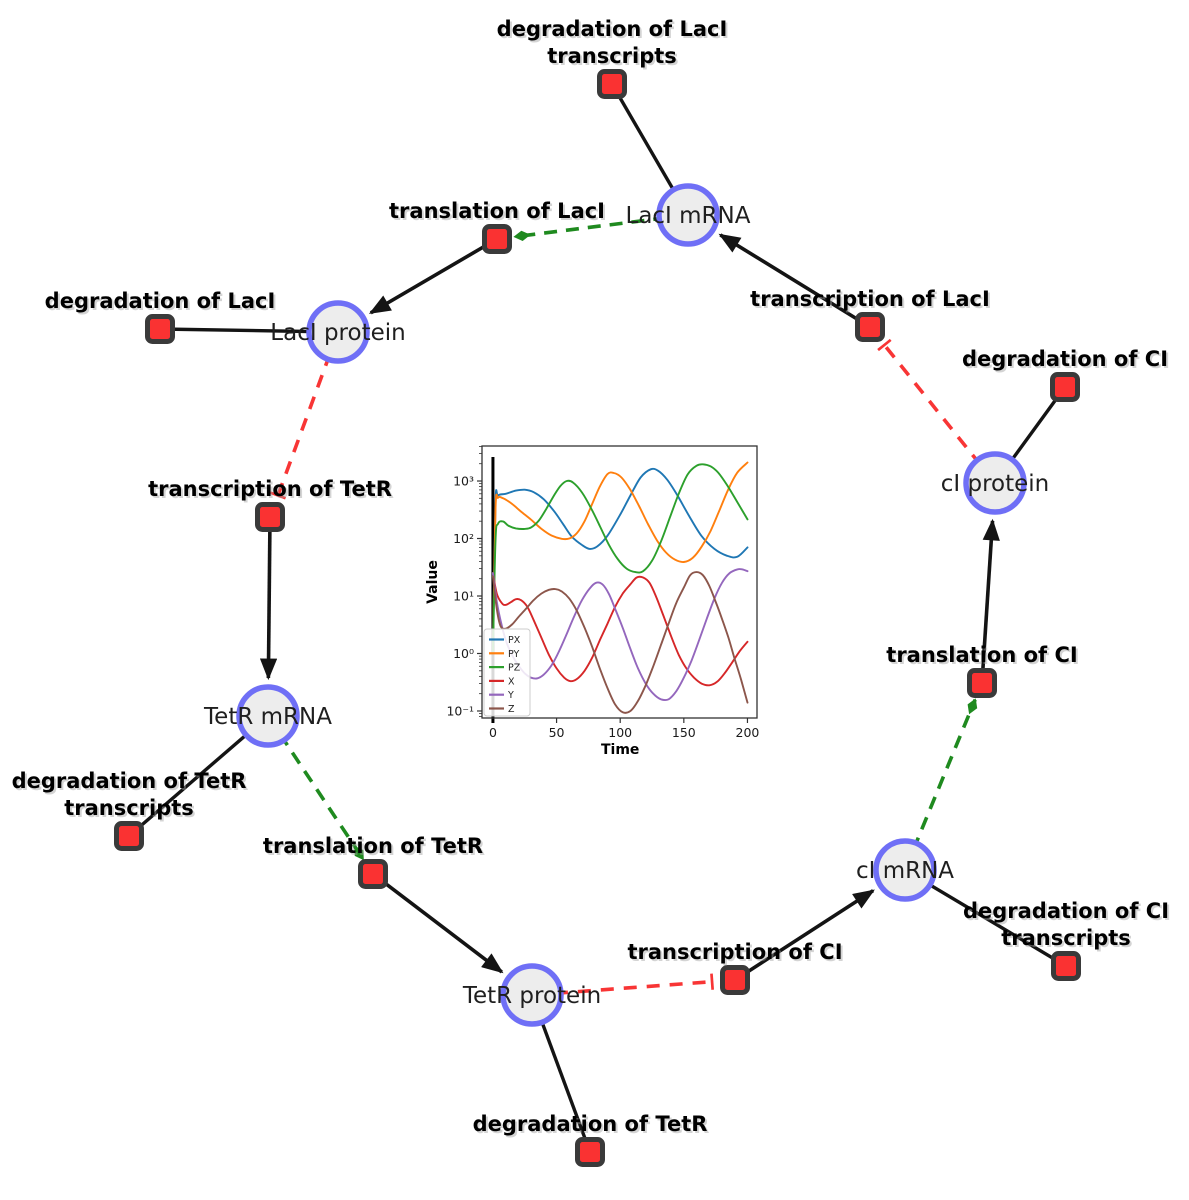 The height and width of the screenshot is (1200, 1189). I want to click on species-label-ci-mrna: cI mRNA, so click(905, 871).